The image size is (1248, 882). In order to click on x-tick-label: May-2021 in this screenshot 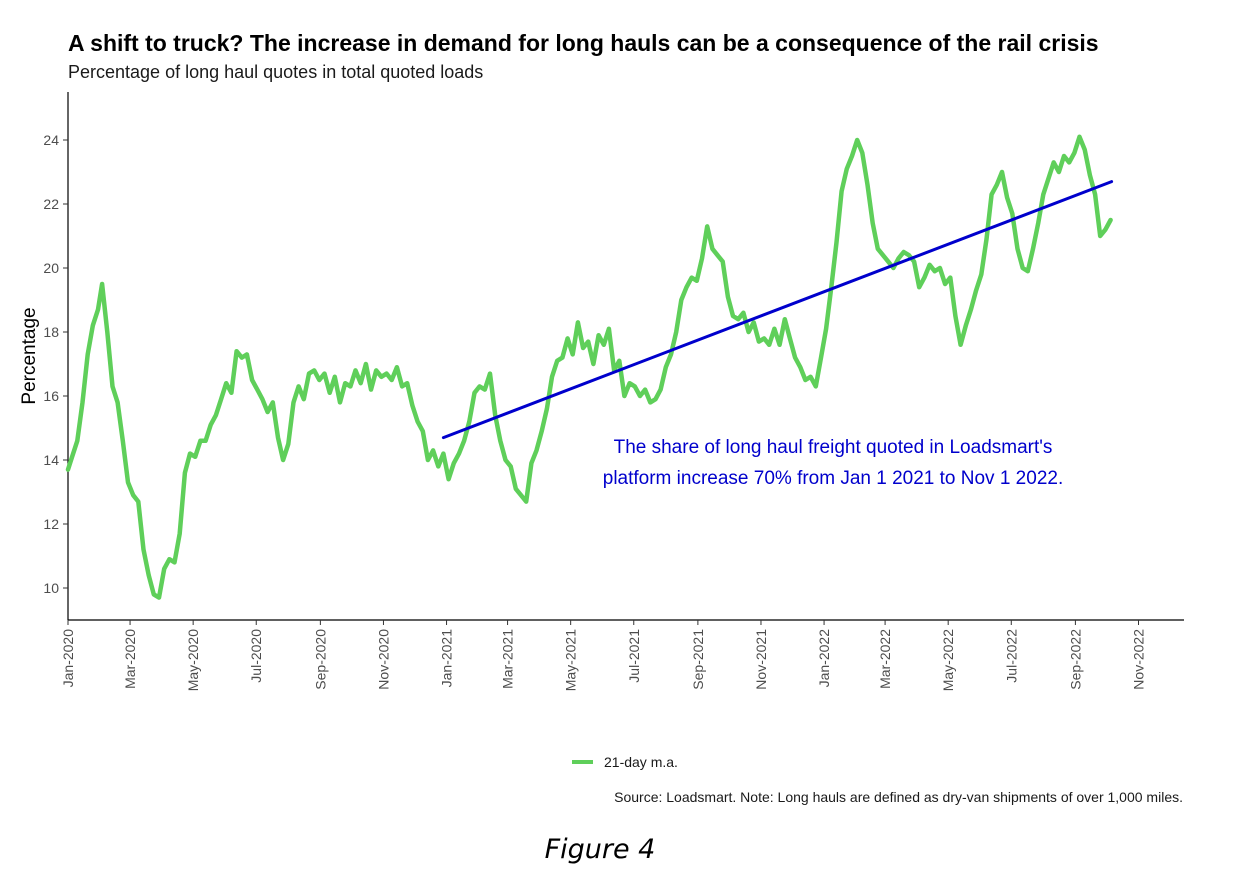, I will do `click(571, 660)`.